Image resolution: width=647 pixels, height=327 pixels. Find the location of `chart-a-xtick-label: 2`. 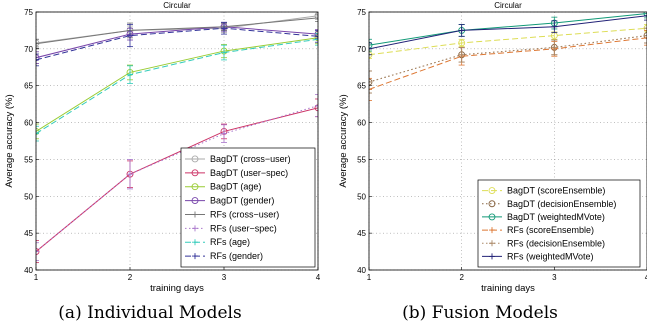

chart-a-xtick-label: 2 is located at coordinates (130, 277).